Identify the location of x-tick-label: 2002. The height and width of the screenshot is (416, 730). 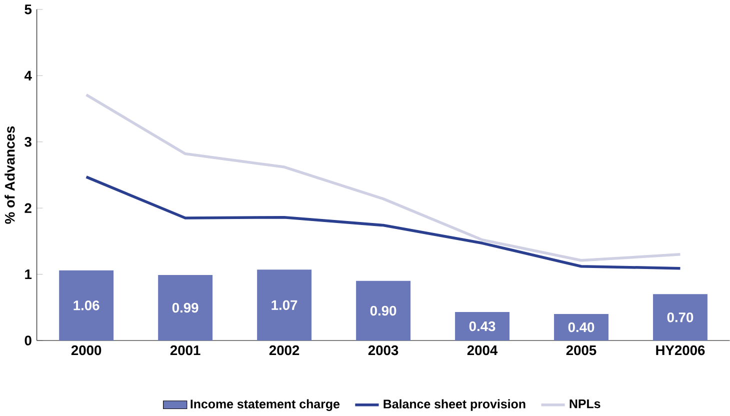
(284, 350).